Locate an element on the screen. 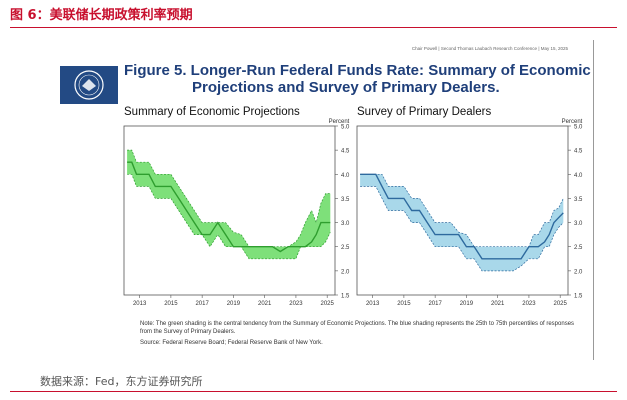 Image resolution: width=627 pixels, height=400 pixels. panel-2-ytick-label: 1.5 is located at coordinates (578, 297).